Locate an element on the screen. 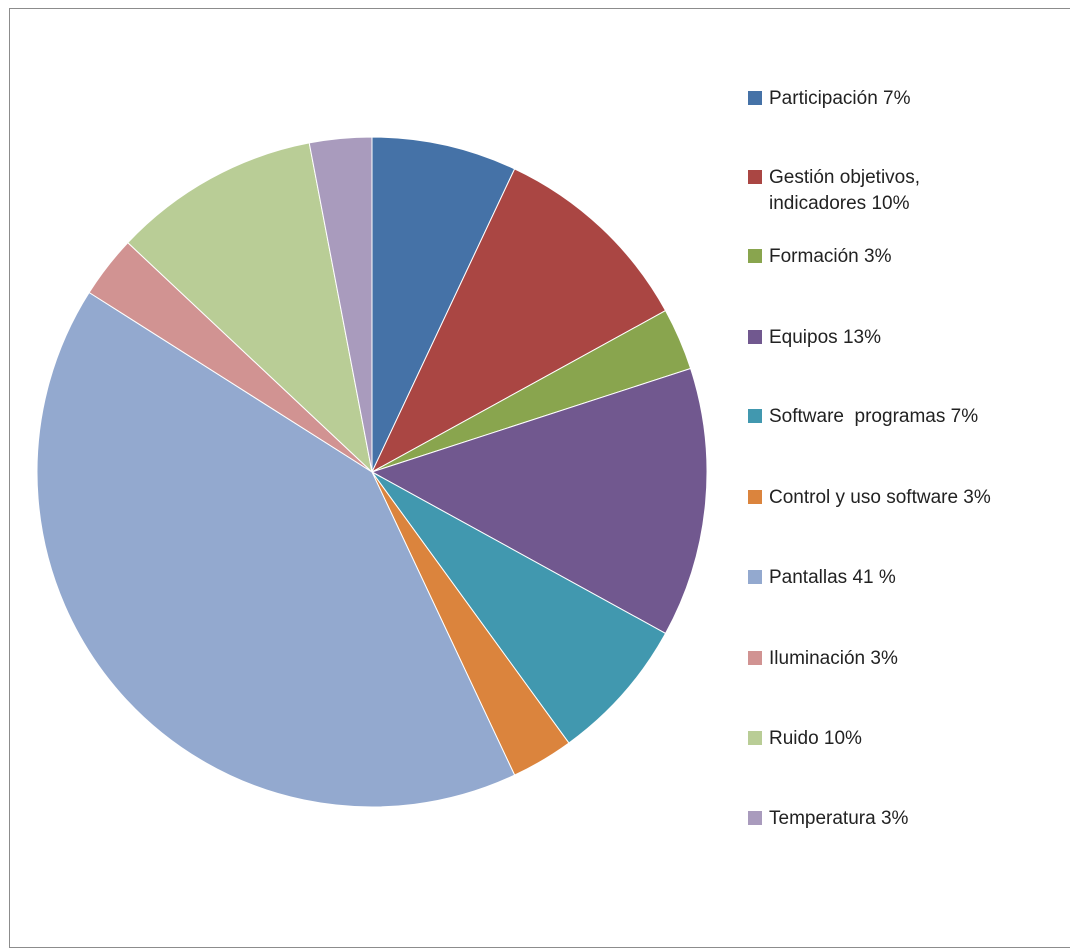  legend-label: Control y uso software 3% is located at coordinates (880, 497).